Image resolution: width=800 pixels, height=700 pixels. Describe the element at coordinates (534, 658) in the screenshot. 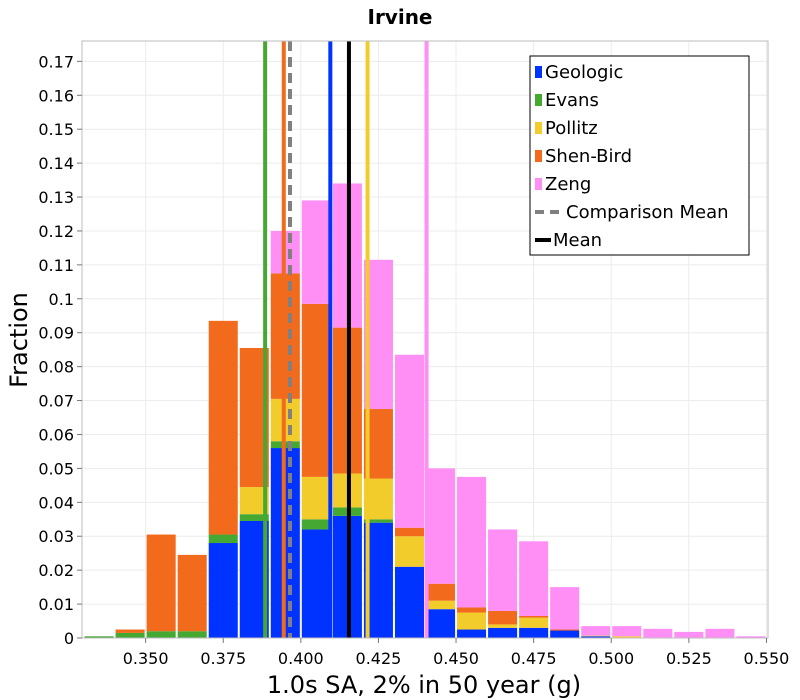

I see `x-tick-label: 0.475` at that location.